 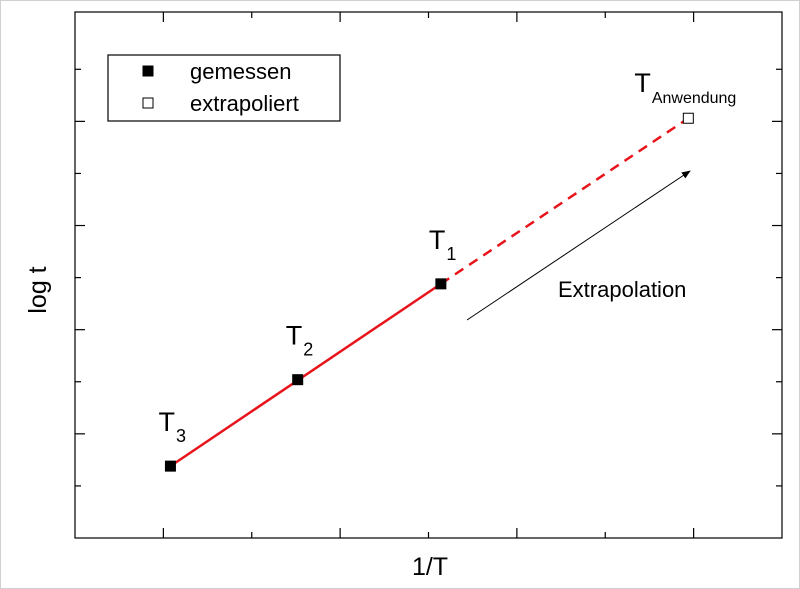 I want to click on point-label: T2, so click(x=300, y=340).